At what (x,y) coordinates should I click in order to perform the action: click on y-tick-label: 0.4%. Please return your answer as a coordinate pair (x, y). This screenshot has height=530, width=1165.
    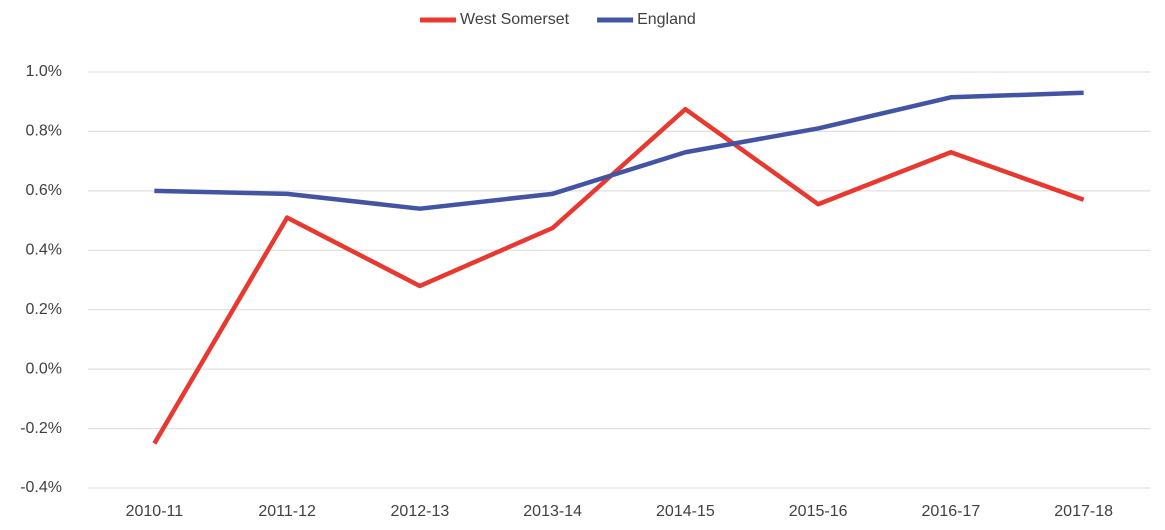
    Looking at the image, I should click on (44, 250).